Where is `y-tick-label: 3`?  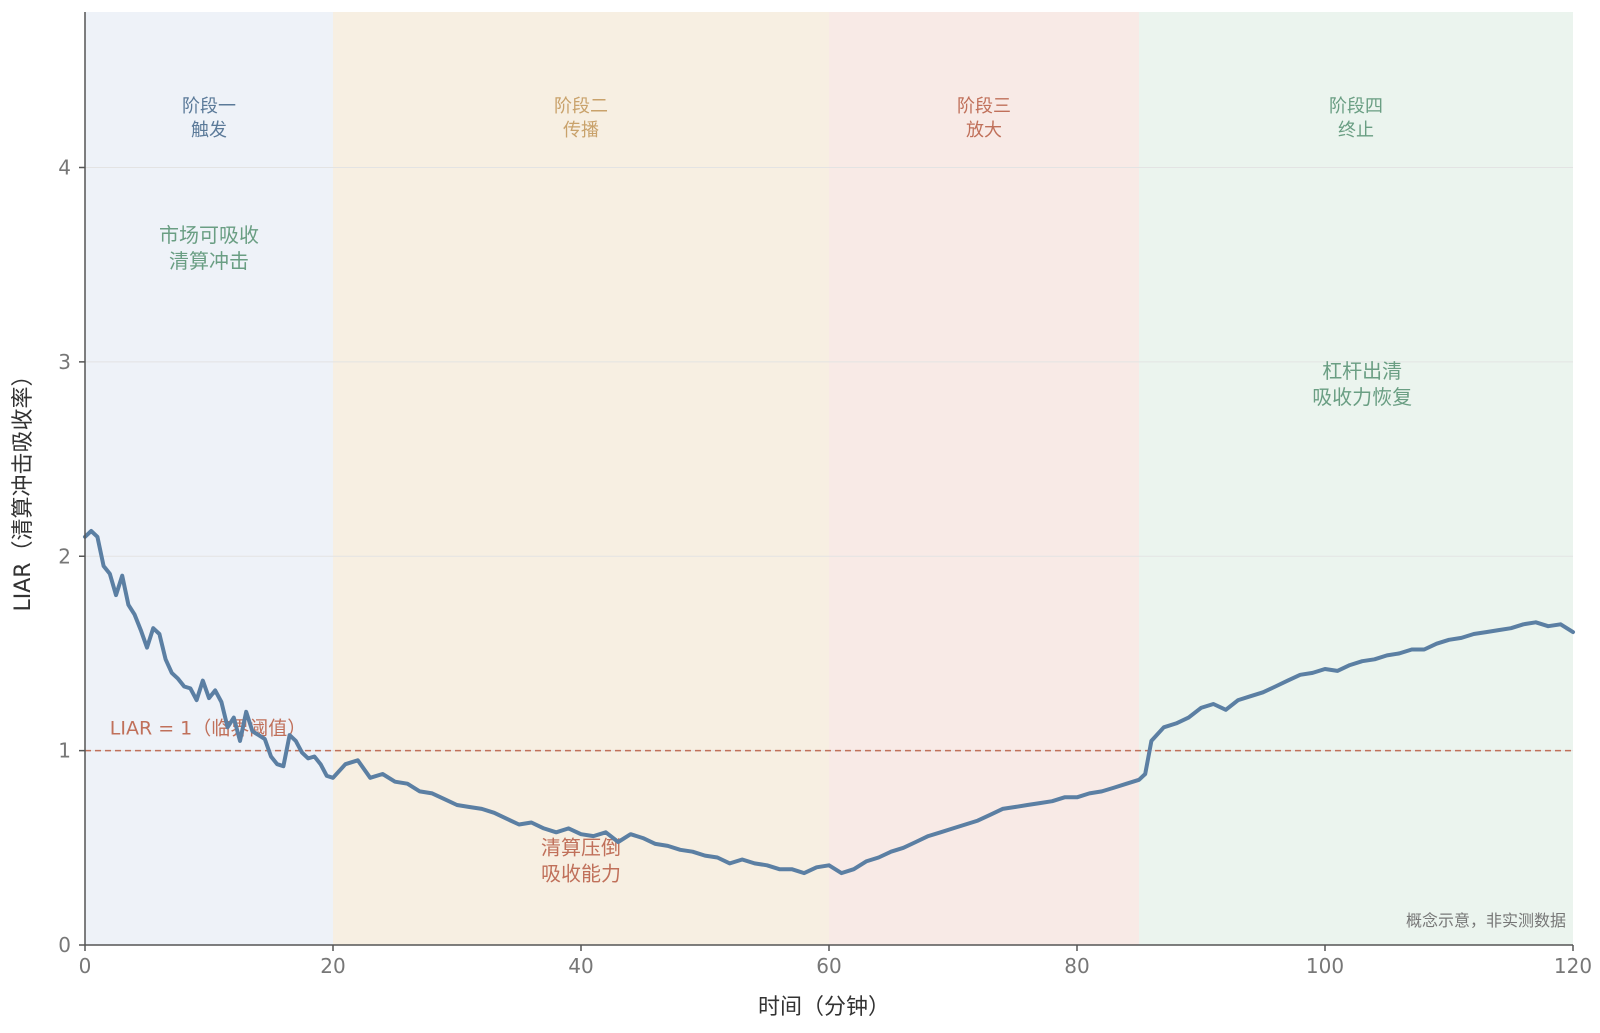
y-tick-label: 3 is located at coordinates (64, 362).